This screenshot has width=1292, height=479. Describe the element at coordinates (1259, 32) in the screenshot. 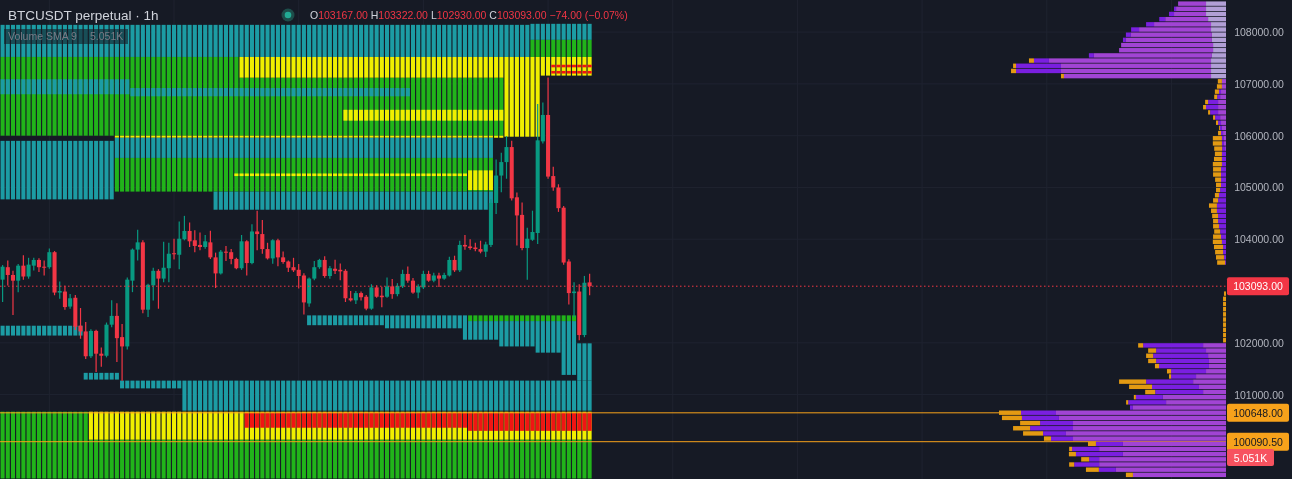

I see `y-tick-label: 108000.00` at that location.